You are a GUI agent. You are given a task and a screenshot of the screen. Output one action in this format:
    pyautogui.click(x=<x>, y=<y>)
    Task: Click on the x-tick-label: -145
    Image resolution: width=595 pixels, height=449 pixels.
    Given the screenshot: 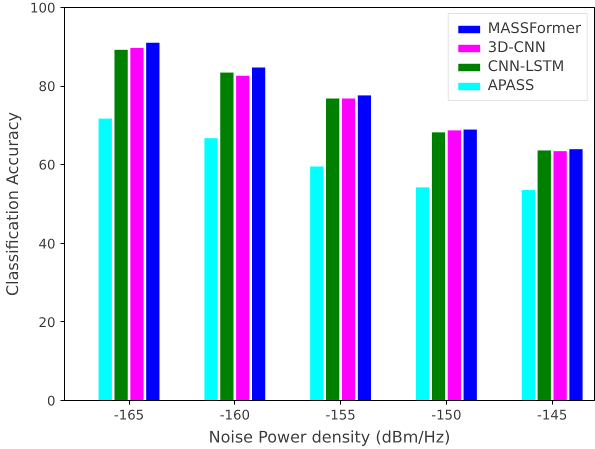 What is the action you would take?
    pyautogui.click(x=552, y=416)
    